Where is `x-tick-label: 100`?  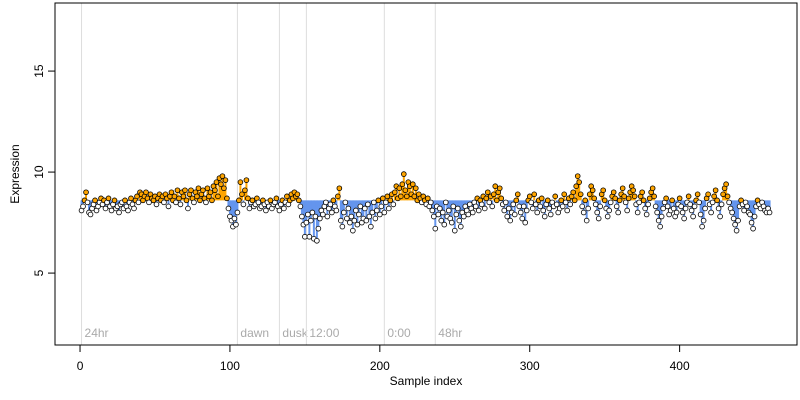
x-tick-label: 100 is located at coordinates (230, 366).